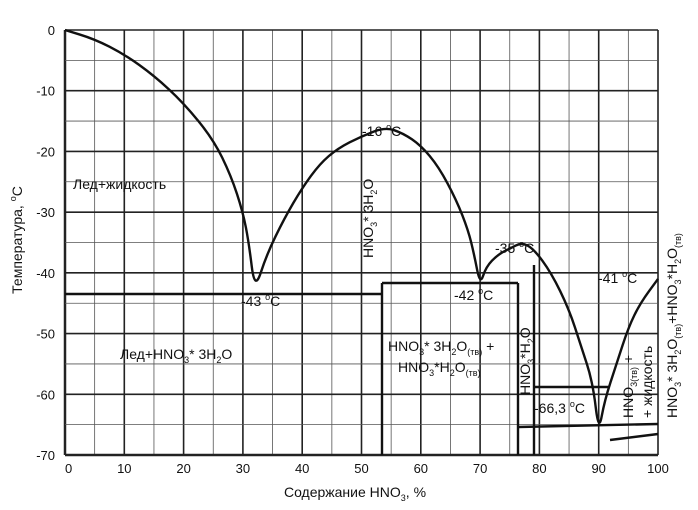  I want to click on x-tick-label: 10, so click(124, 468).